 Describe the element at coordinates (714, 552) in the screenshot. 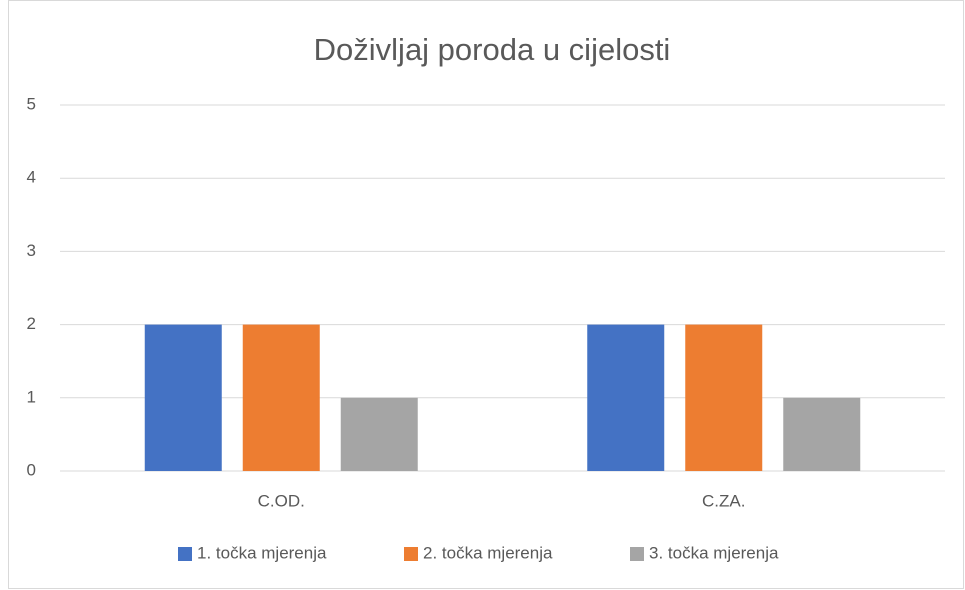

I see `legend-label: 3. točka mjerenja` at that location.